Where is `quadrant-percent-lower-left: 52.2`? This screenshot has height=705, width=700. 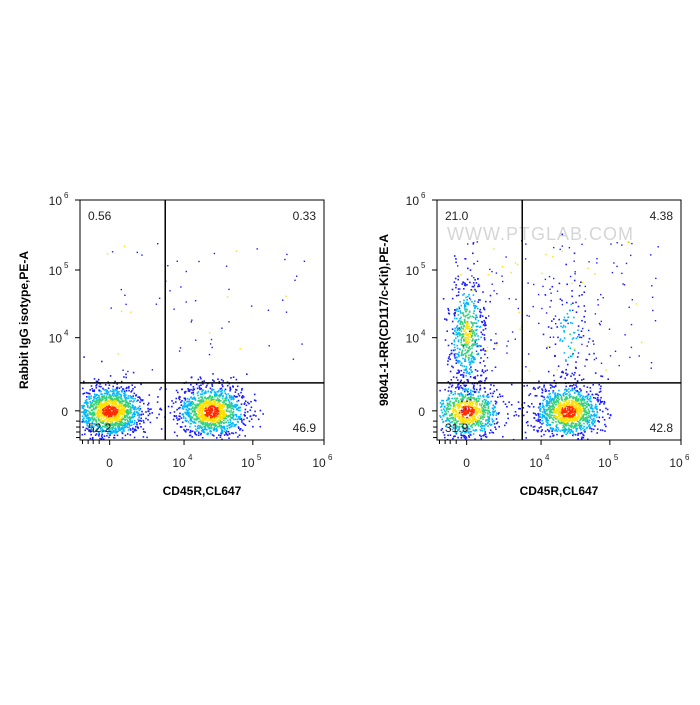 quadrant-percent-lower-left: 52.2 is located at coordinates (100, 428).